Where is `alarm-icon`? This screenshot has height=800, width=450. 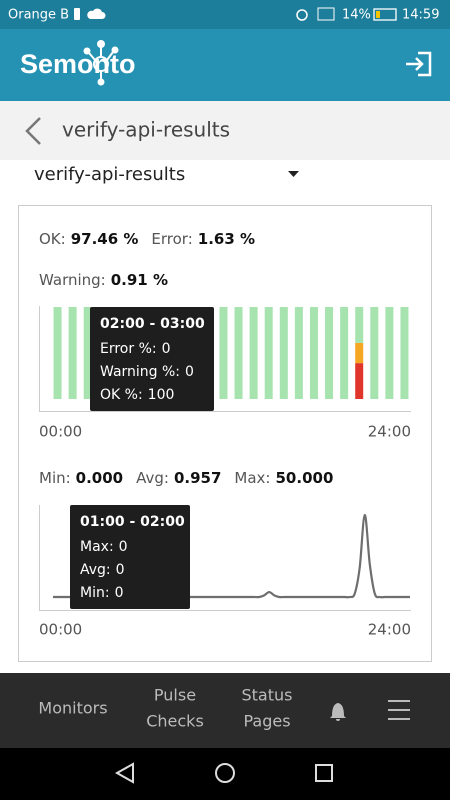 alarm-icon is located at coordinates (302, 15).